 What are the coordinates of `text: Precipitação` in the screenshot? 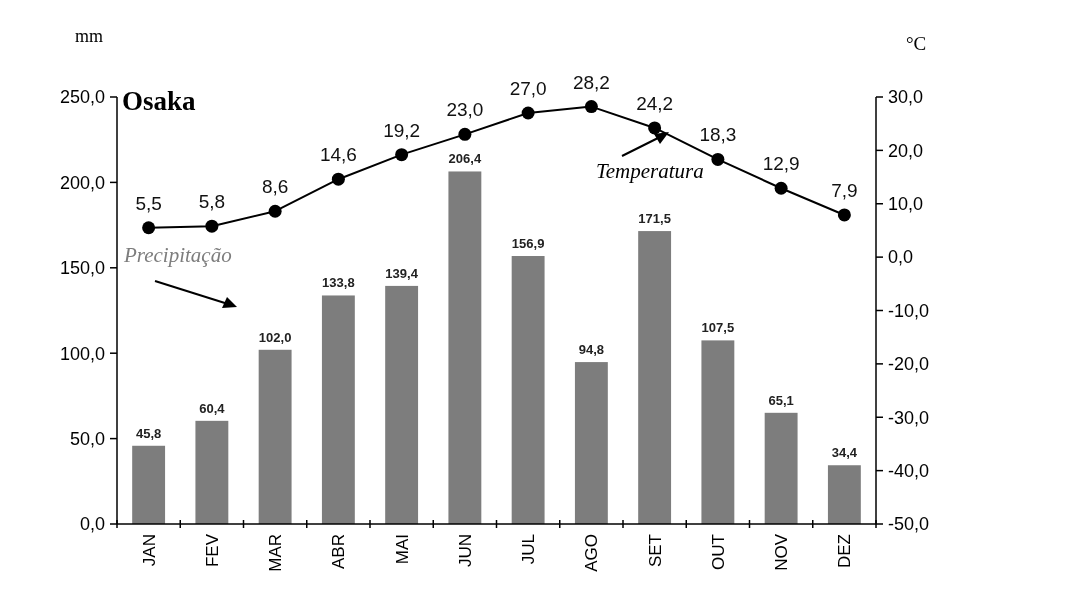 It's located at (177, 255).